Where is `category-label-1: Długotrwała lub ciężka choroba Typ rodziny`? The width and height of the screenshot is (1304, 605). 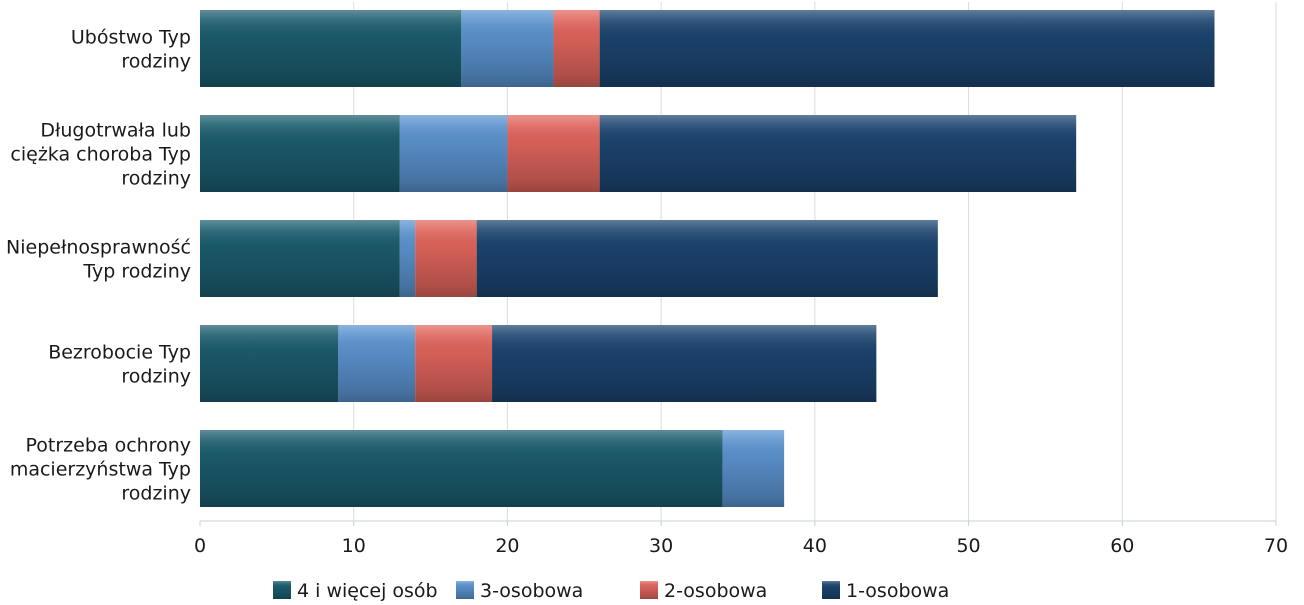
category-label-1: Długotrwała lub ciężka choroba Typ rodziny is located at coordinates (100, 155).